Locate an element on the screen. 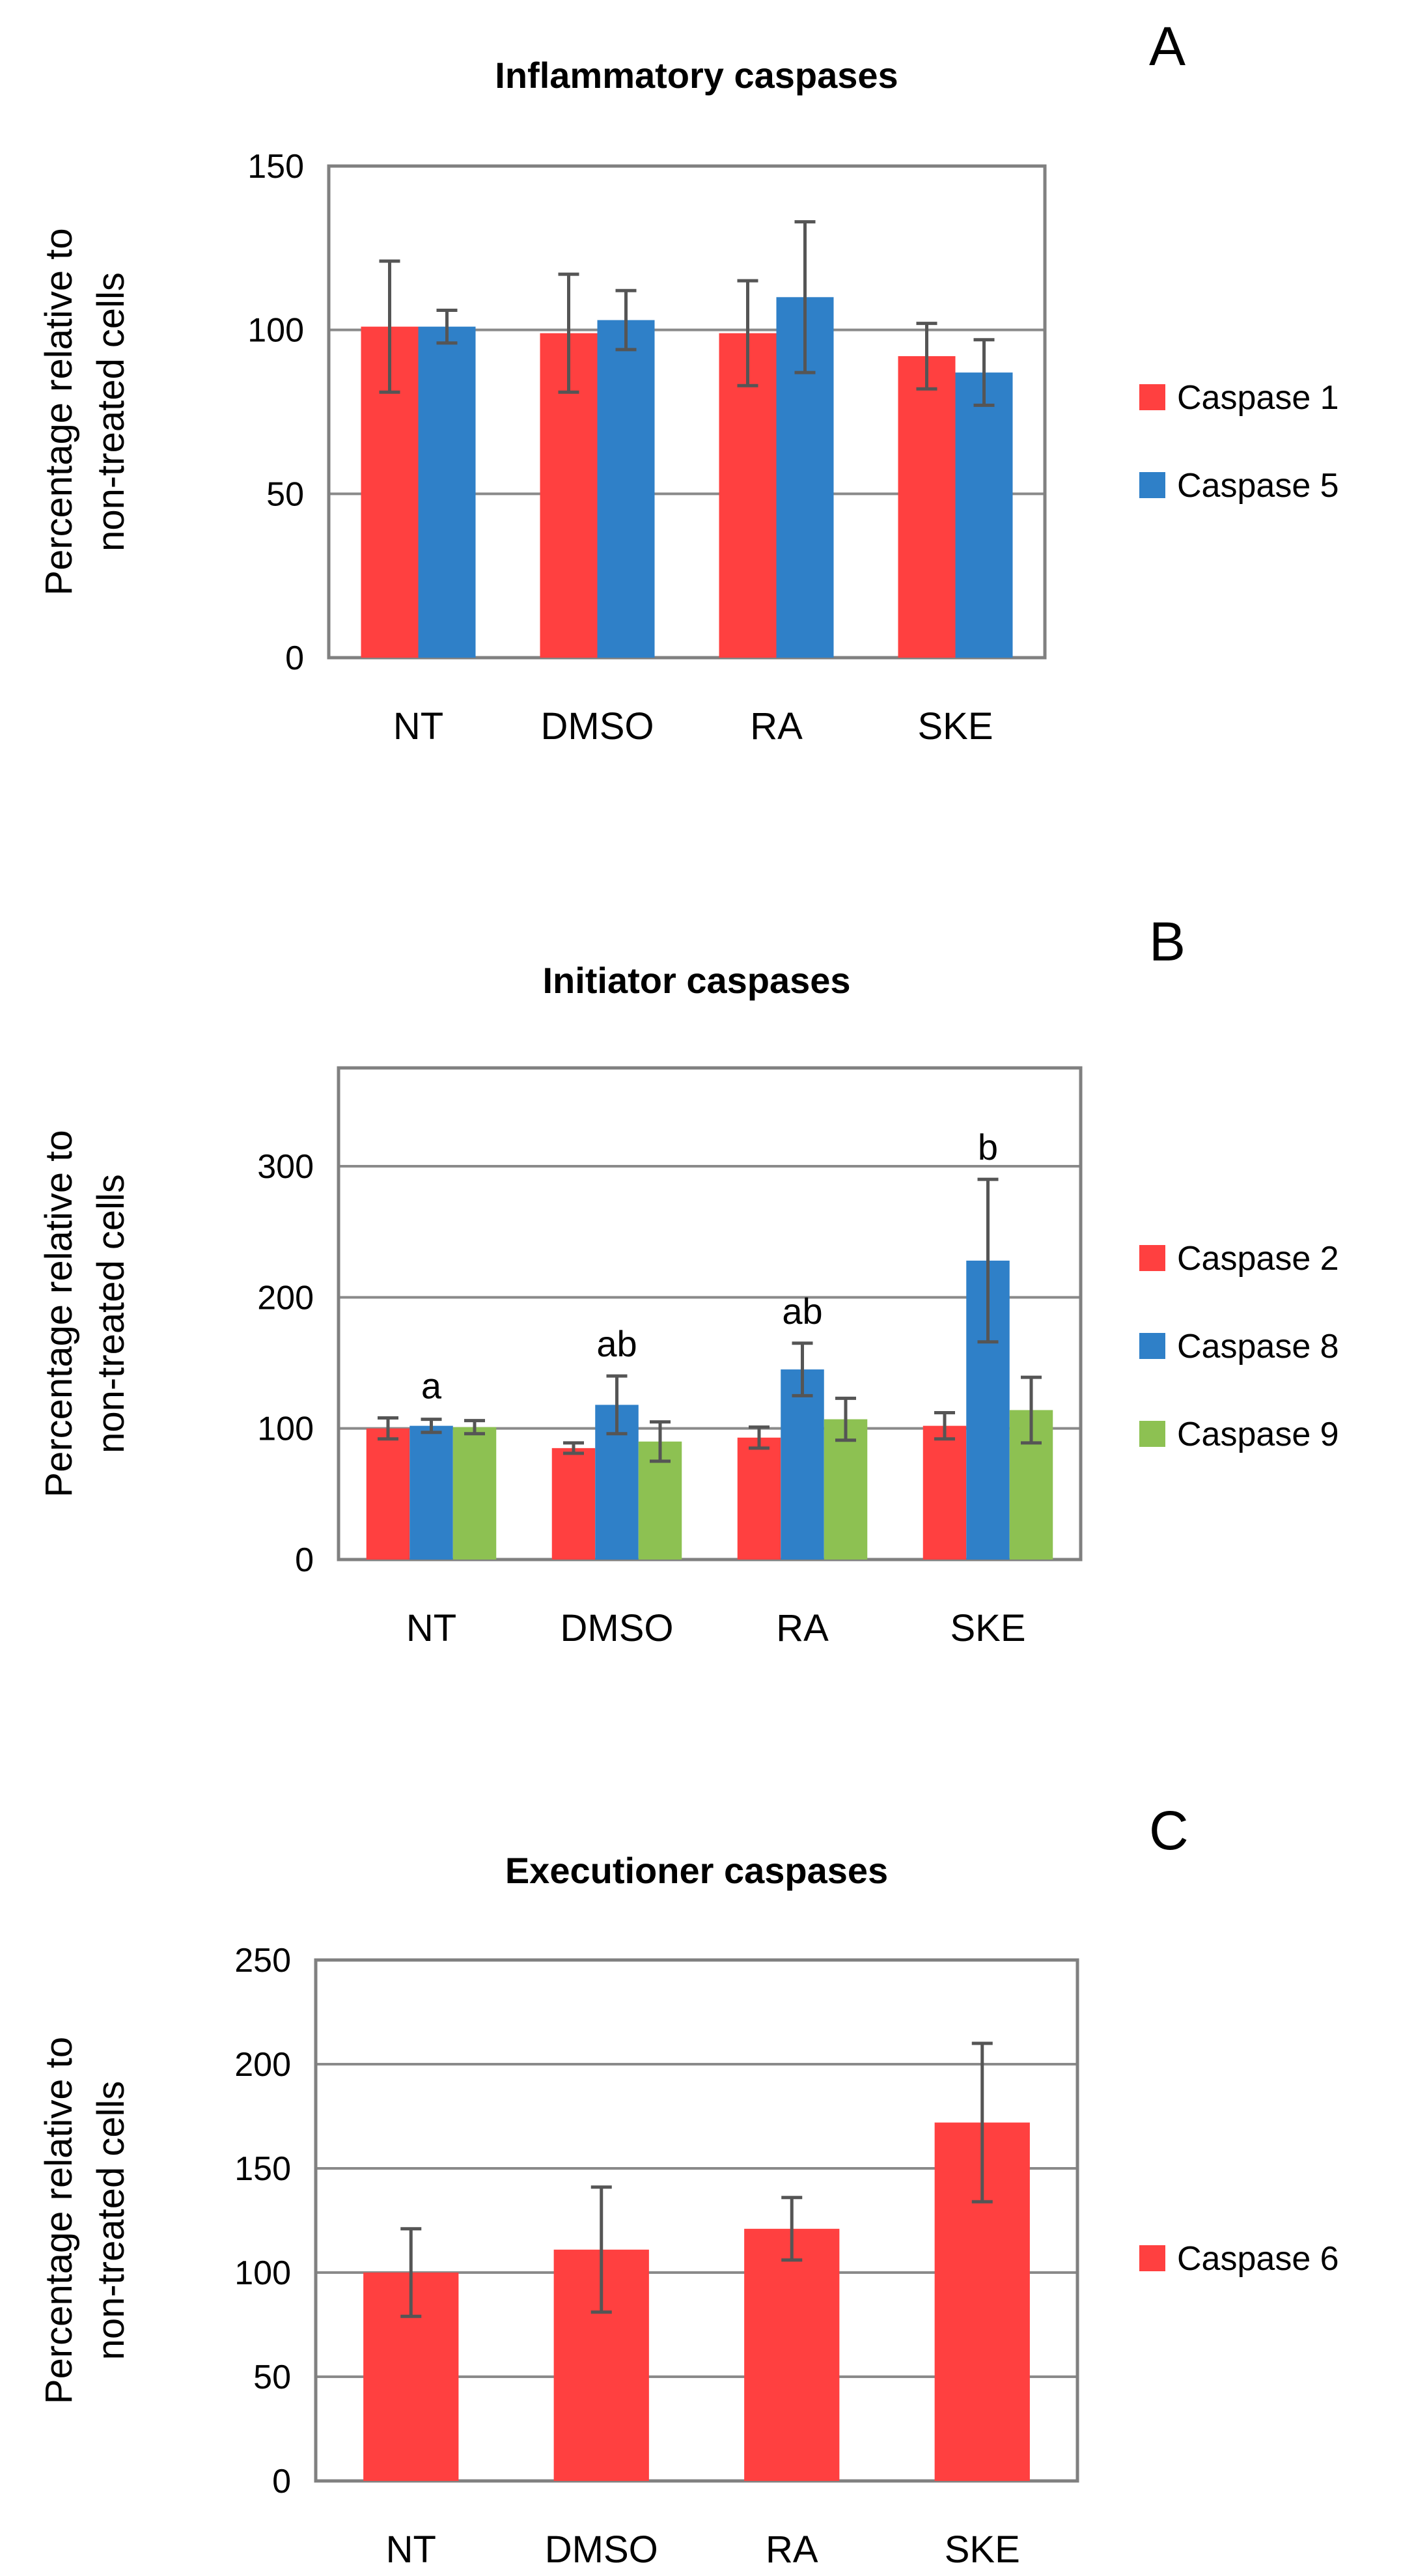 Image resolution: width=1401 pixels, height=2576 pixels. bar-caspase-2-nt is located at coordinates (388, 1494).